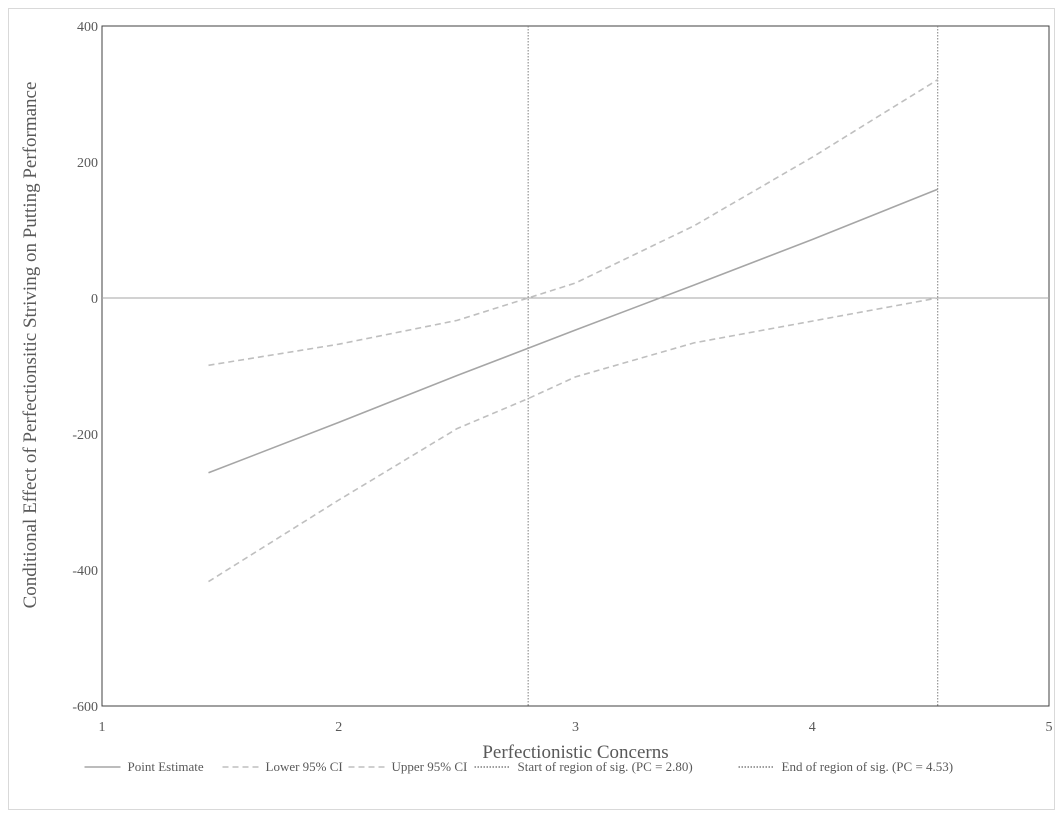 The image size is (1063, 818). What do you see at coordinates (85, 707) in the screenshot?
I see `y-tick-label: -600` at bounding box center [85, 707].